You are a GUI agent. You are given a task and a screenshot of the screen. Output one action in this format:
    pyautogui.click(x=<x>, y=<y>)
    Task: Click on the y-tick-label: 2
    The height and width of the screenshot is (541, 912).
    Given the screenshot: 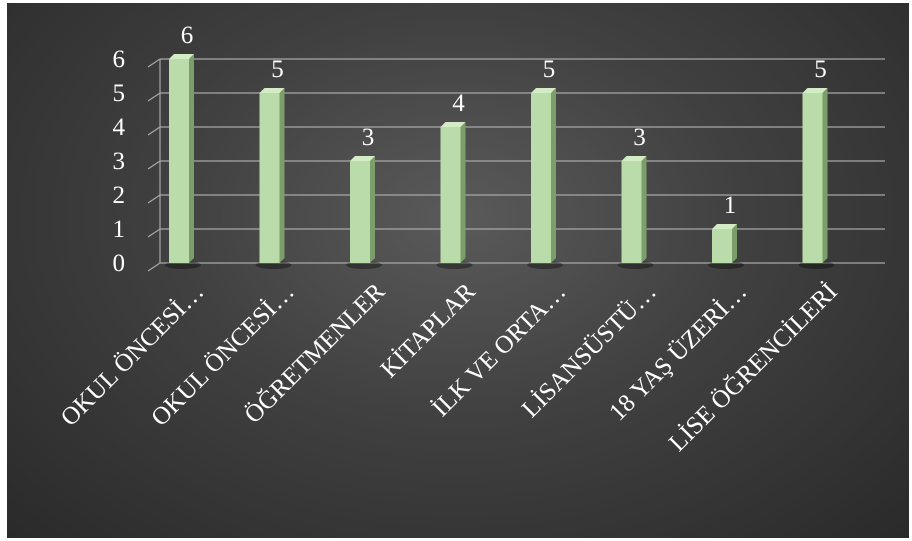 What is the action you would take?
    pyautogui.click(x=119, y=195)
    